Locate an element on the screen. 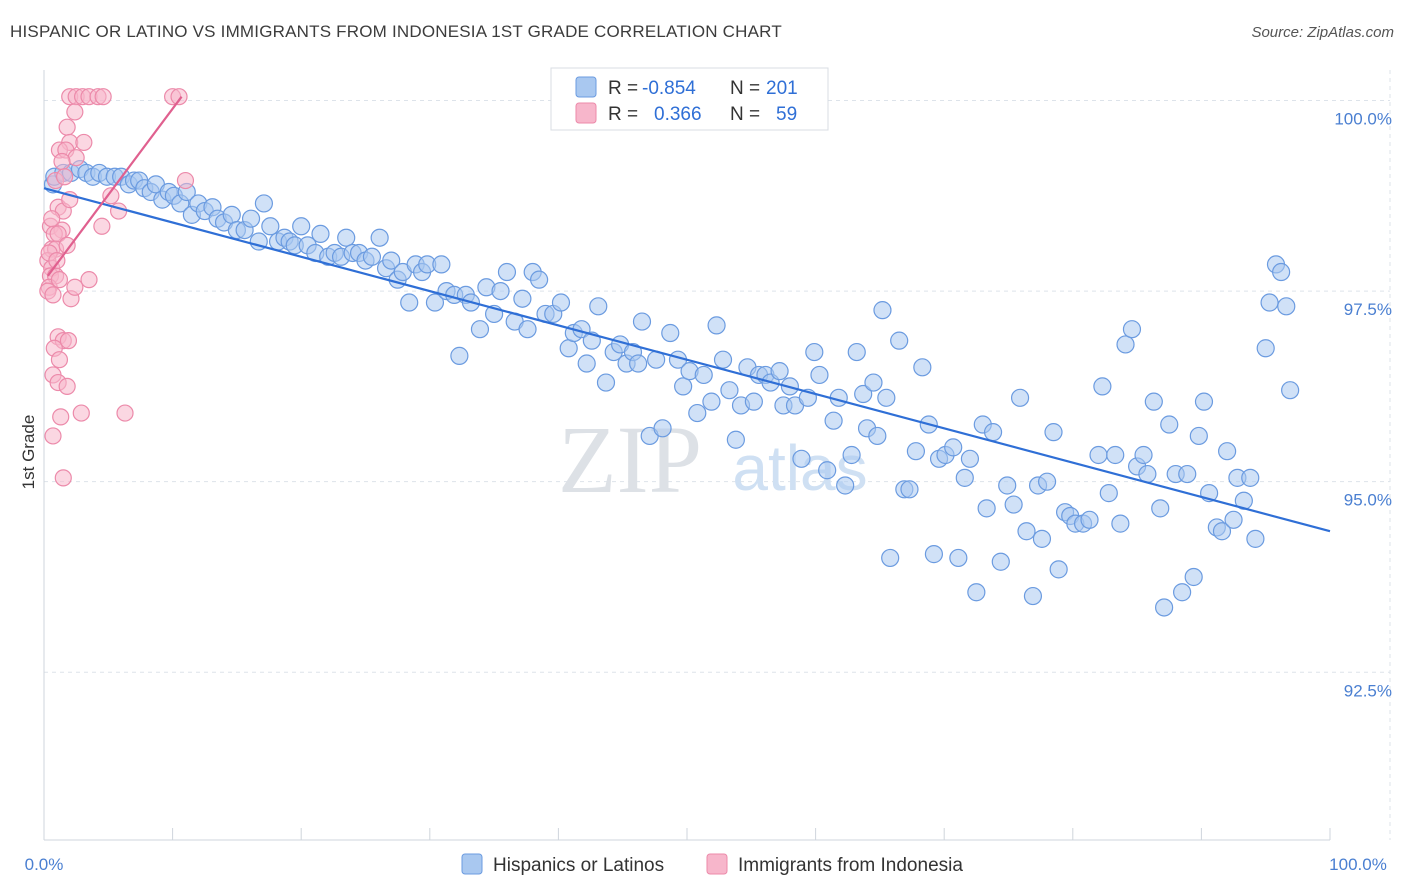 The height and width of the screenshot is (892, 1406). y-axis-label: 1st Grade is located at coordinates (28, 452).